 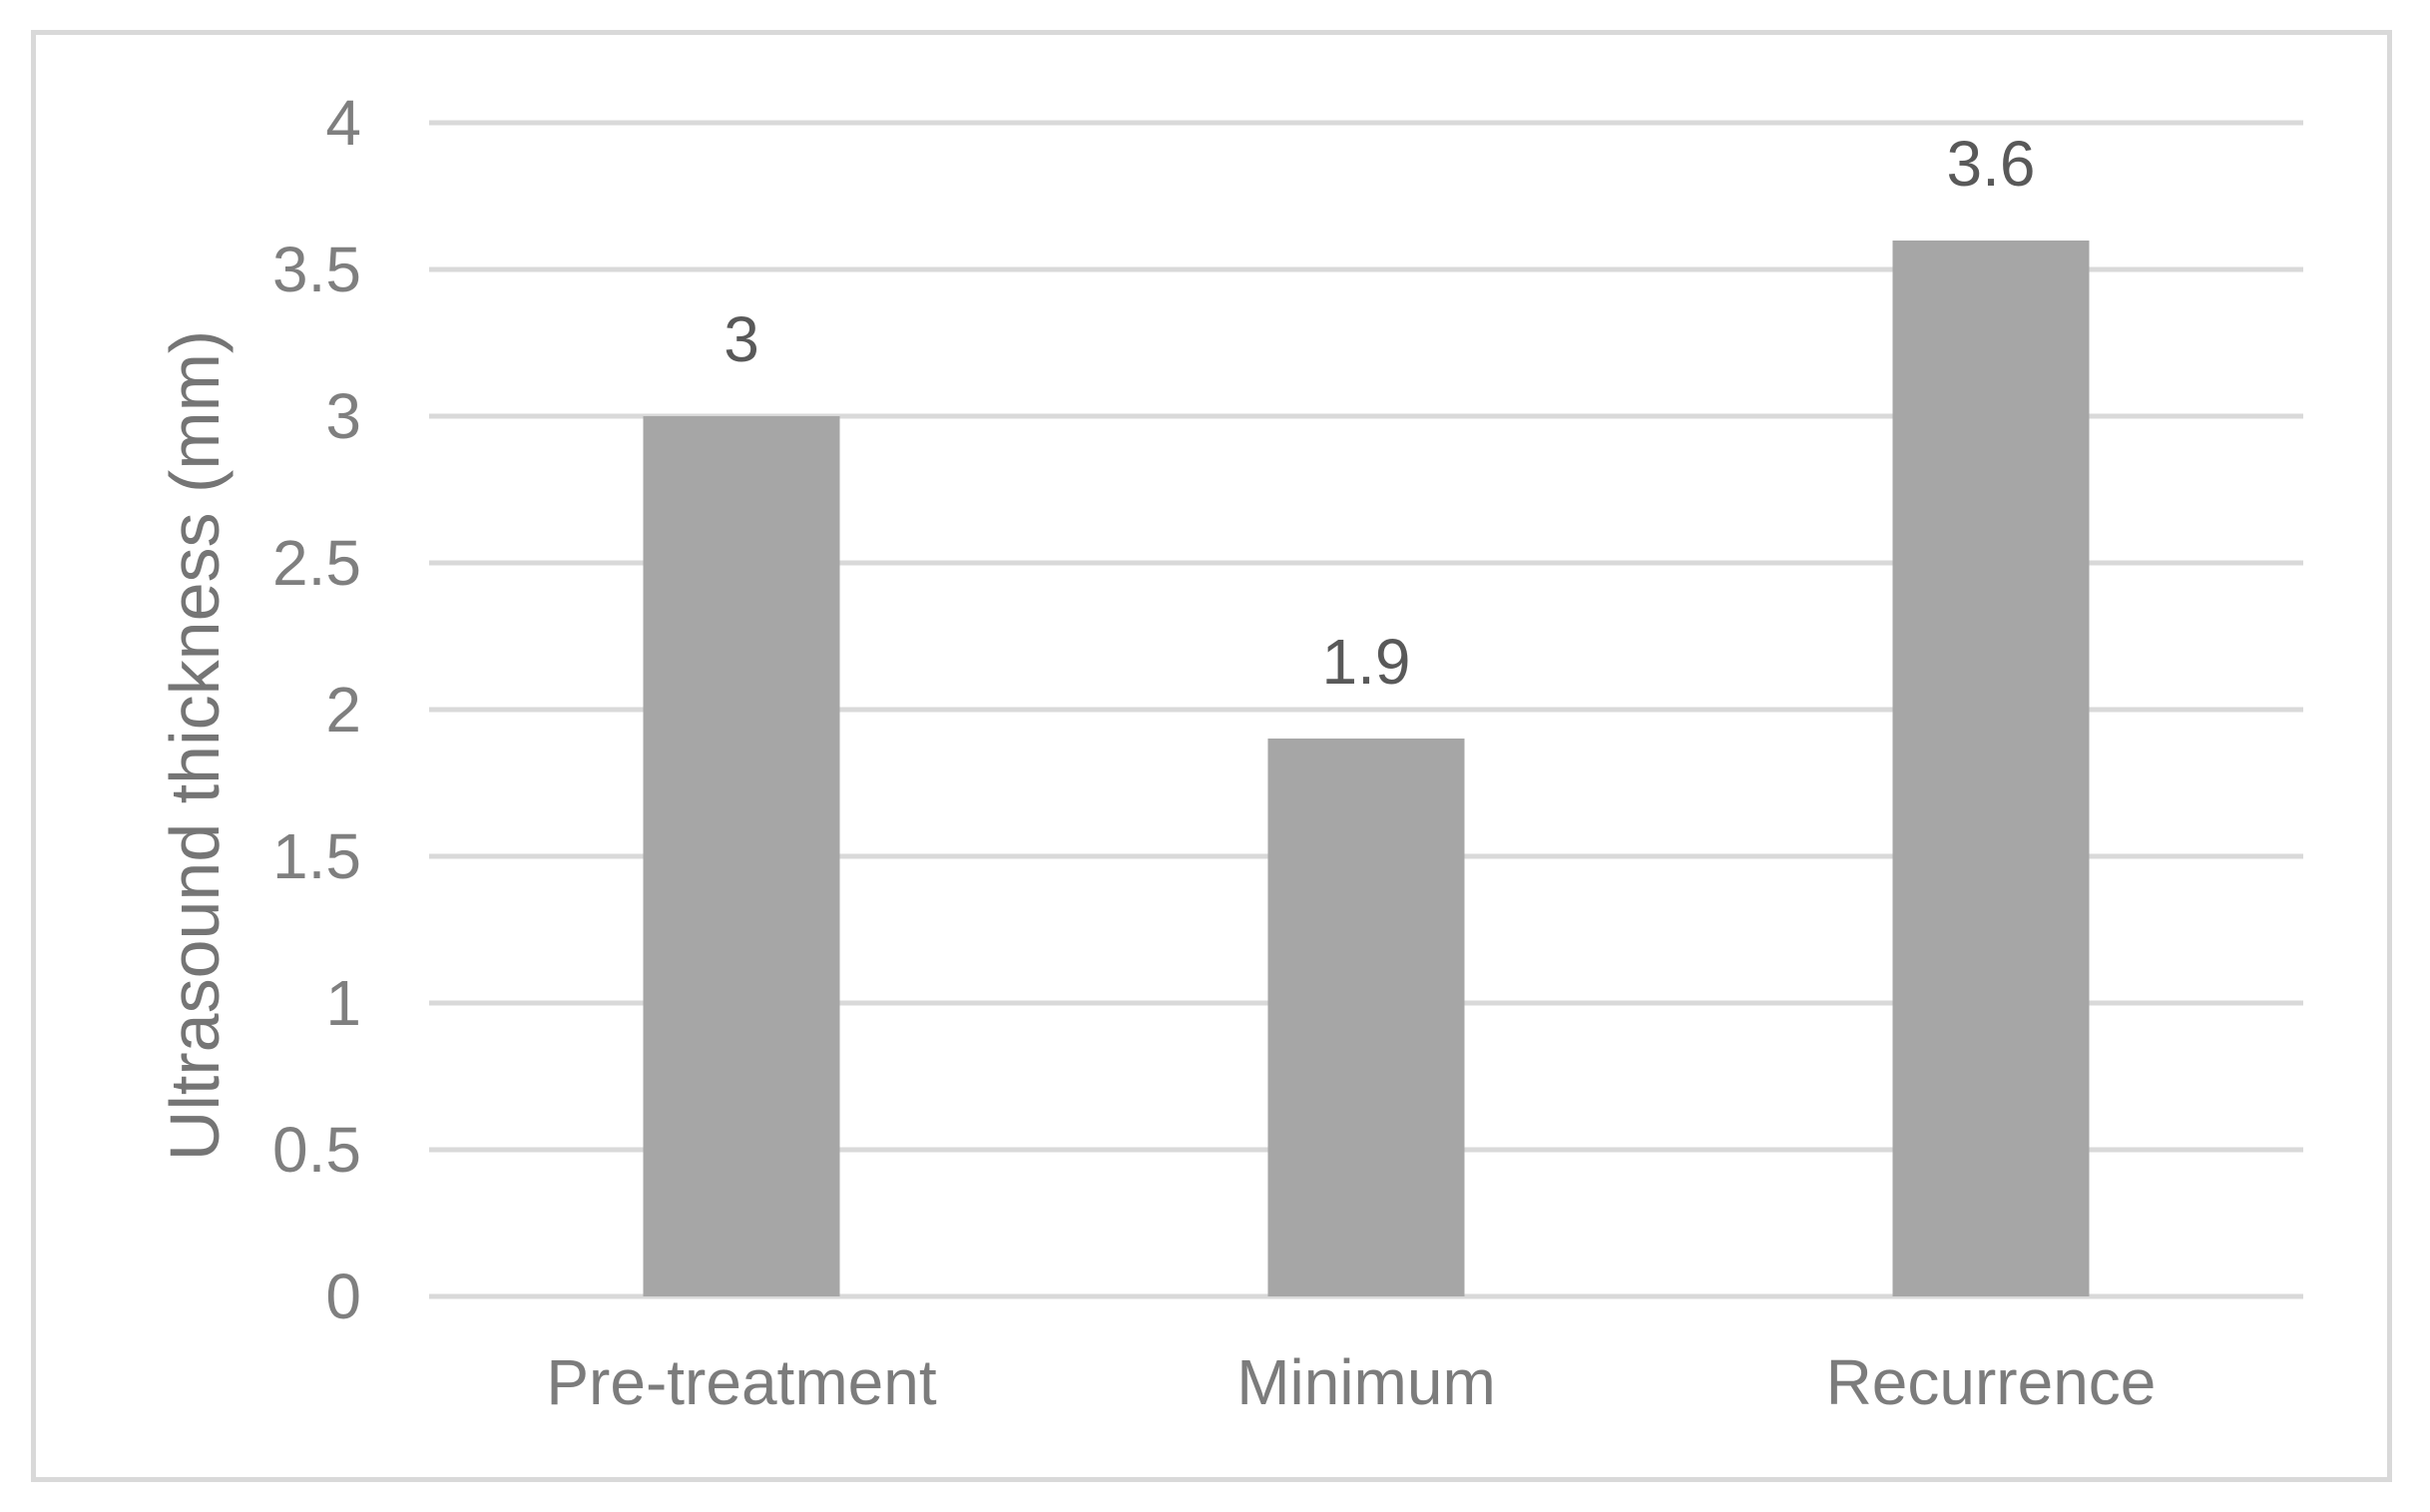 I want to click on y-tick-label: 4, so click(x=343, y=123).